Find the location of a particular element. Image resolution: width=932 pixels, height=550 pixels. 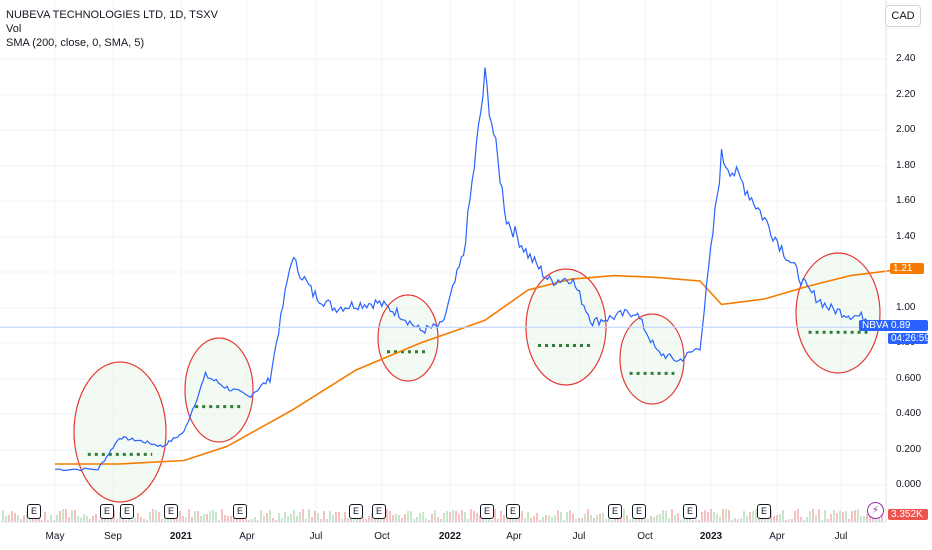

y-tick-label: 2.20 is located at coordinates (906, 94).